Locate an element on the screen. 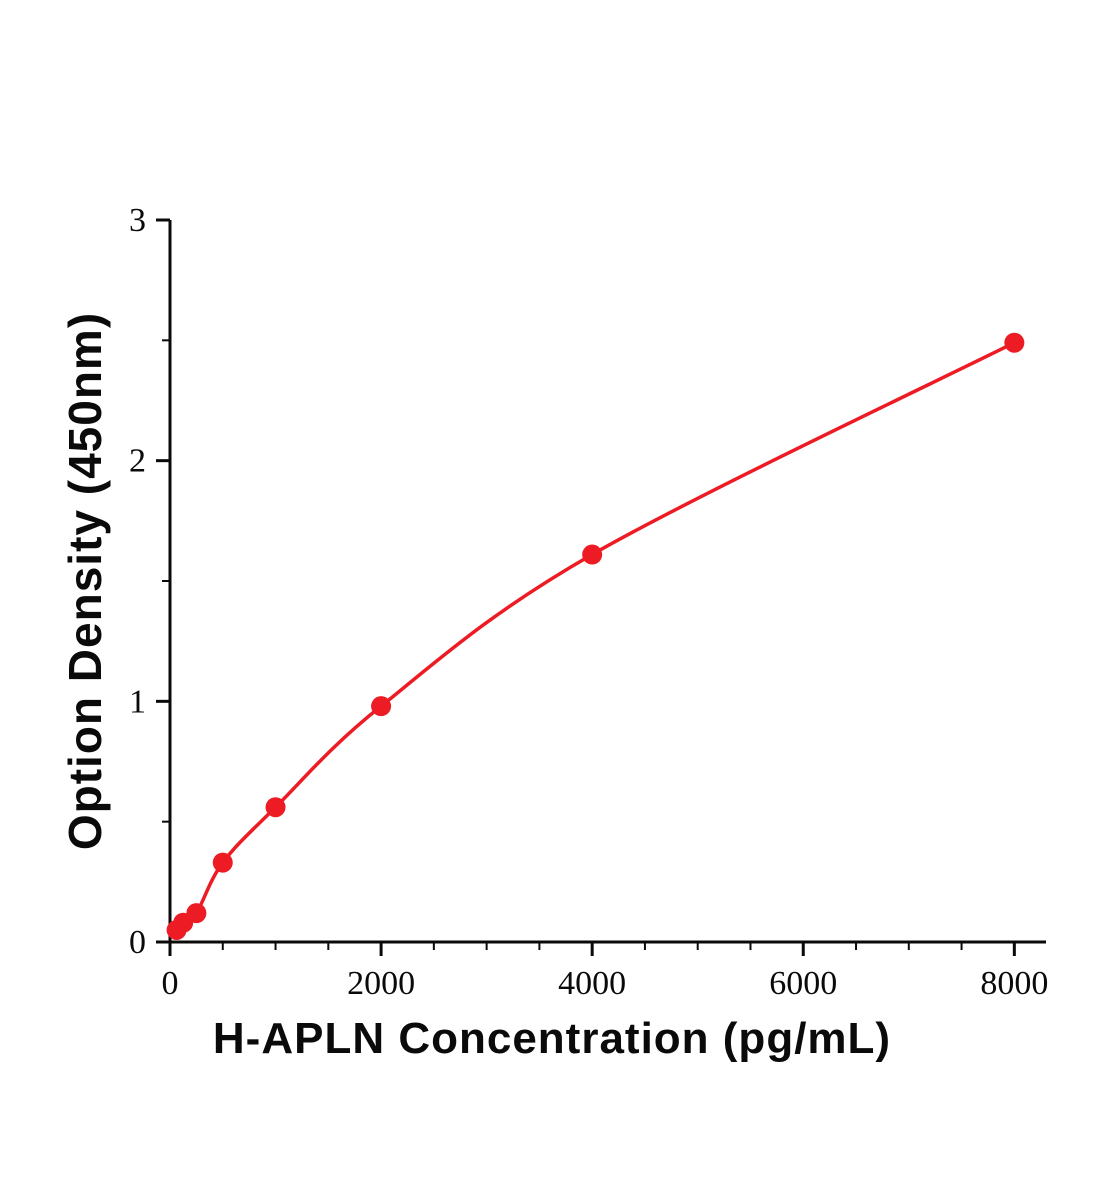  y-tick-label: 2 is located at coordinates (137, 461).